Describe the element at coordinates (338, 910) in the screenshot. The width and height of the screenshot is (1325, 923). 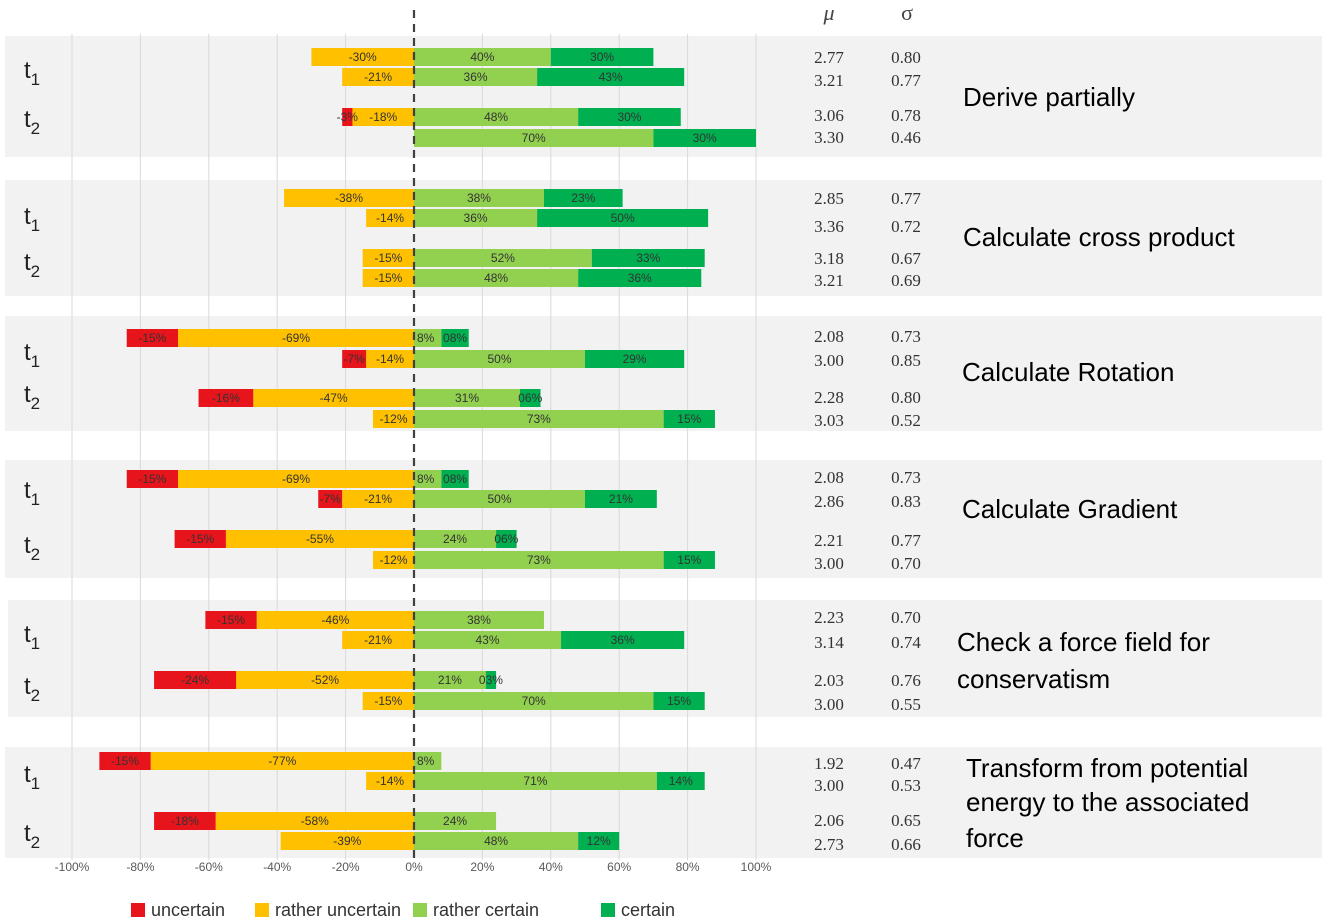
I see `legend-label-rather_uncertain: rather uncertain` at that location.